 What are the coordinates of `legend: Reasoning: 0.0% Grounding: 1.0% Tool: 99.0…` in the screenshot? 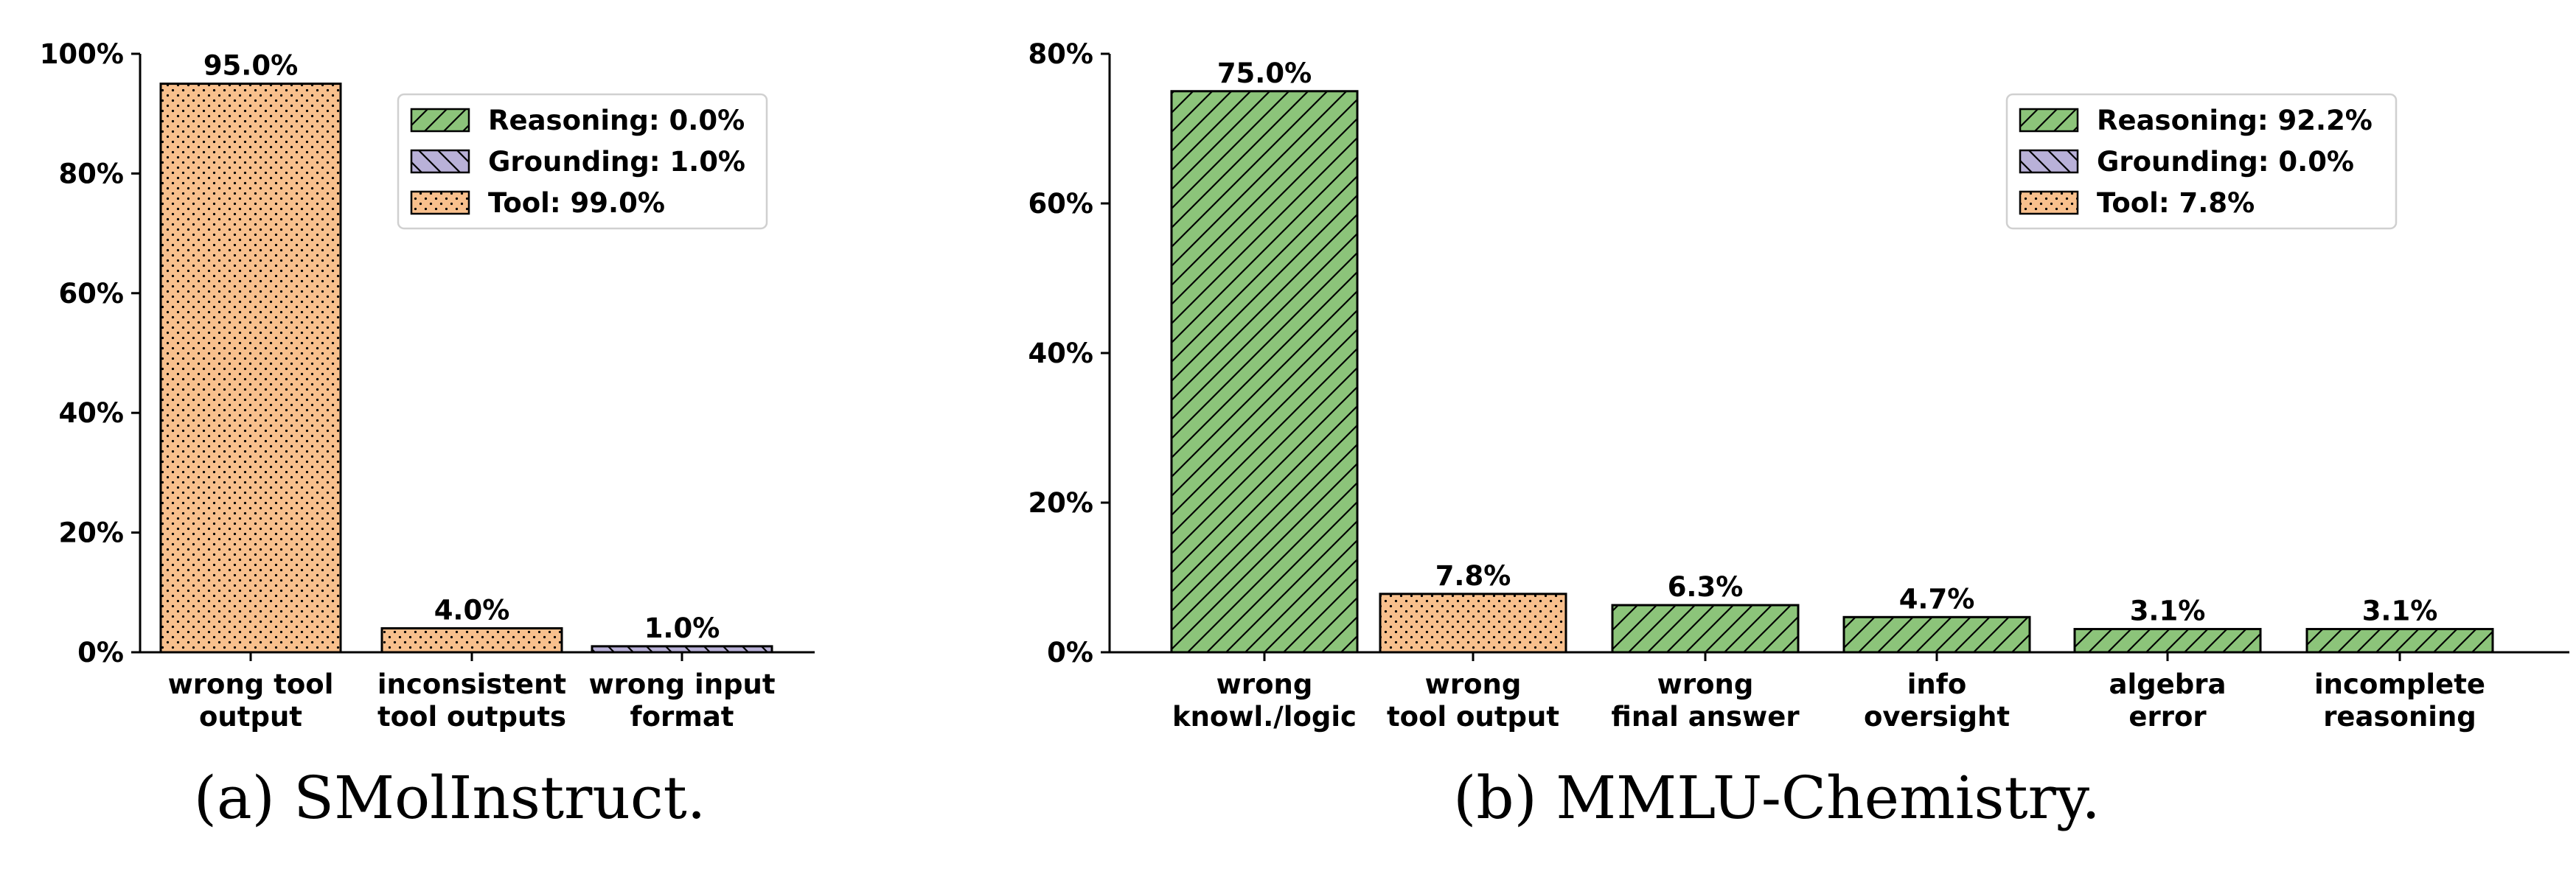 It's located at (583, 162).